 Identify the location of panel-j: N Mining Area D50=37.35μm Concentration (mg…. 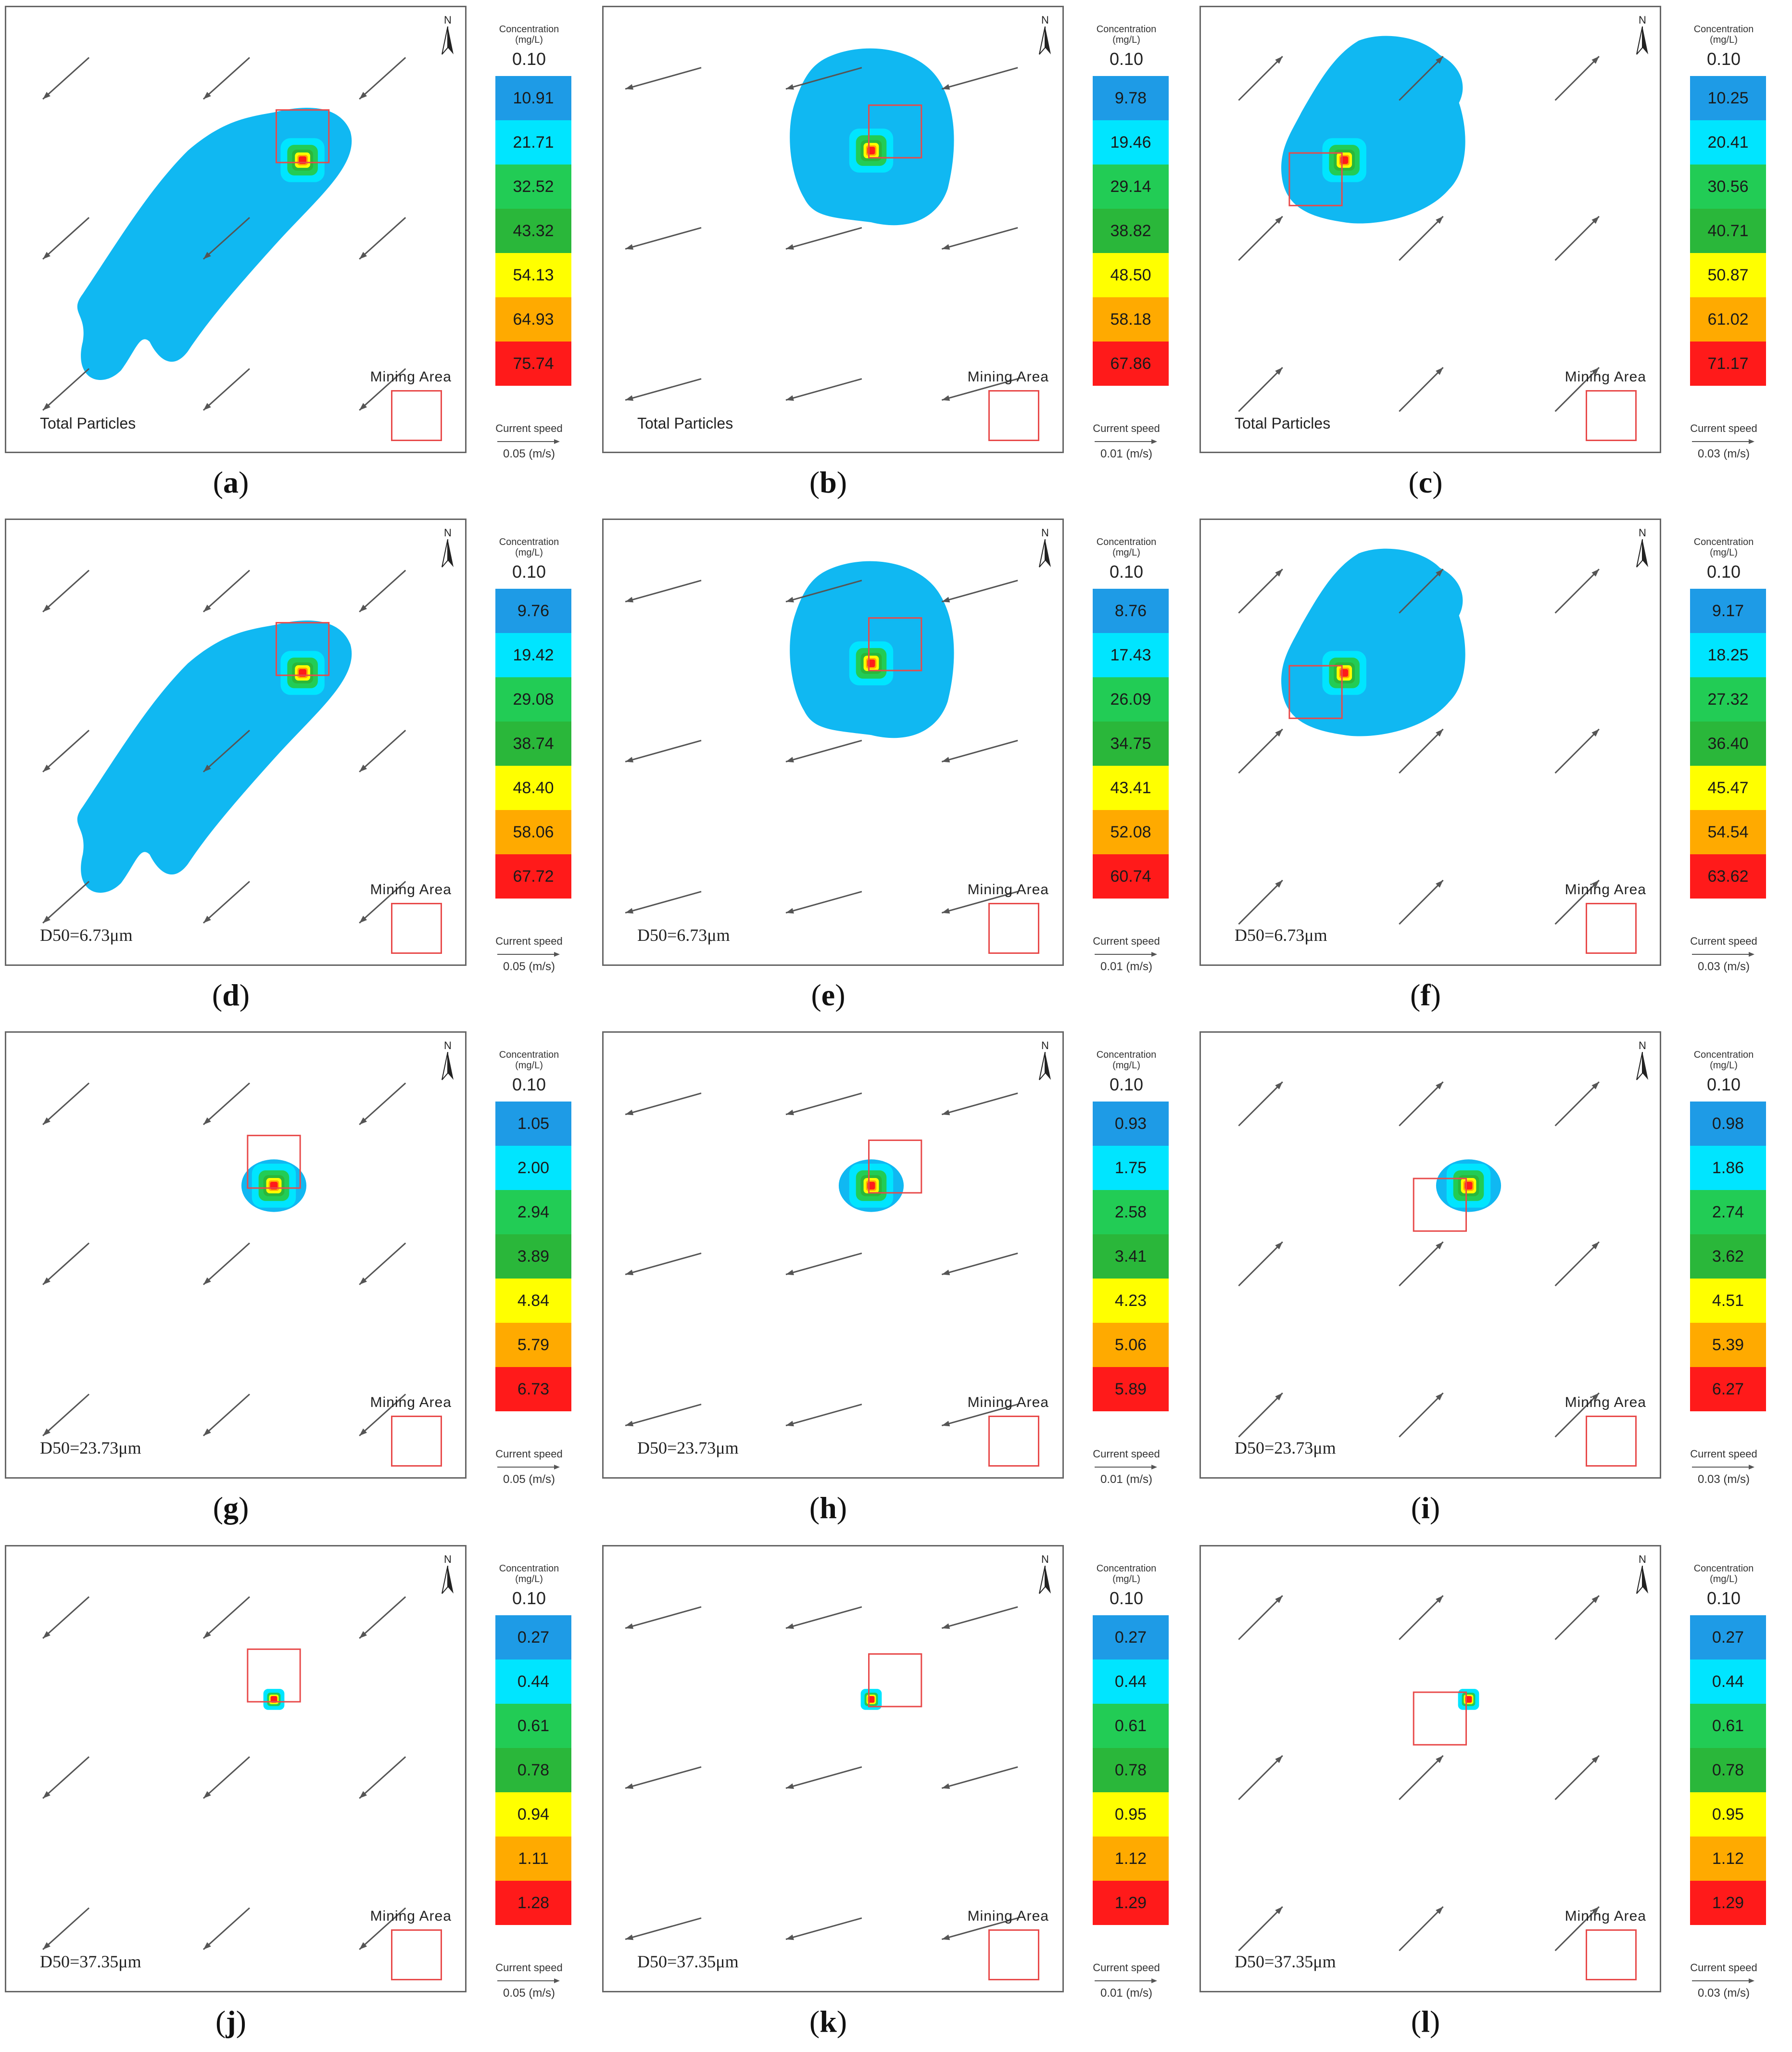
(299, 1795).